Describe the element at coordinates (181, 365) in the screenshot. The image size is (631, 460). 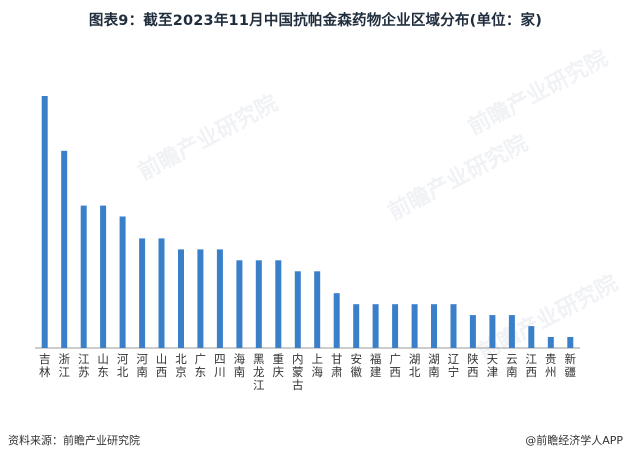
I see `x-tick-label: 北京` at that location.